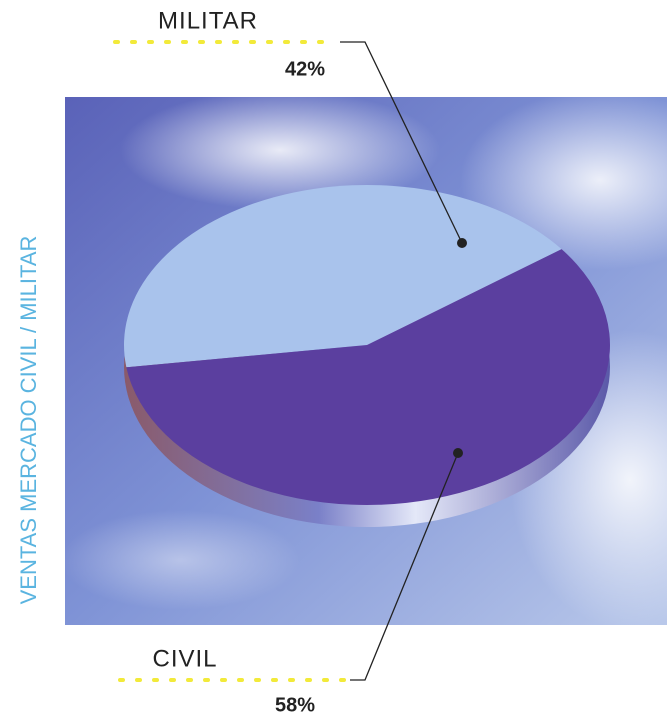 The width and height of the screenshot is (667, 718). What do you see at coordinates (28, 420) in the screenshot?
I see `chart-title: VENTAS MERCADO CIVIL / MILITAR` at bounding box center [28, 420].